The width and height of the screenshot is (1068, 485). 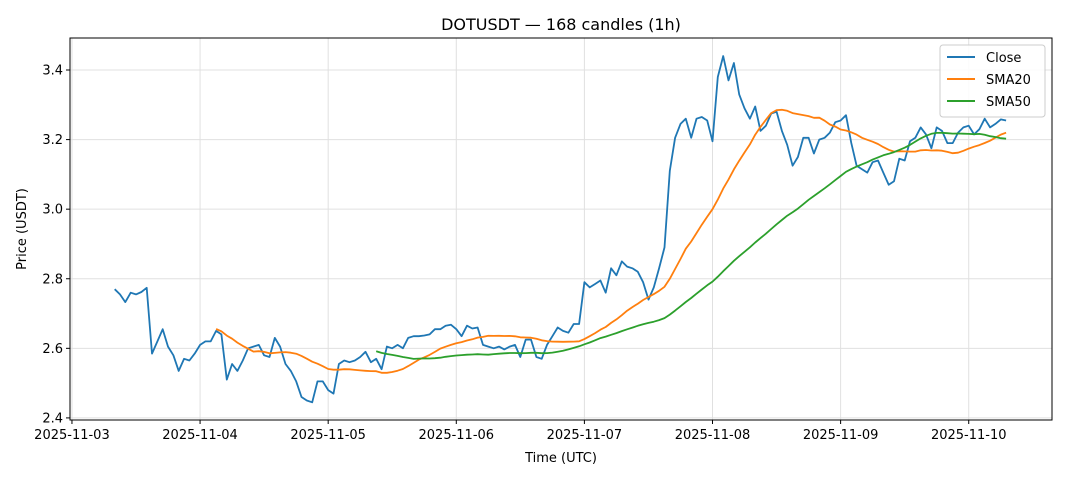 What do you see at coordinates (1008, 80) in the screenshot?
I see `legend-entry: SMA20` at bounding box center [1008, 80].